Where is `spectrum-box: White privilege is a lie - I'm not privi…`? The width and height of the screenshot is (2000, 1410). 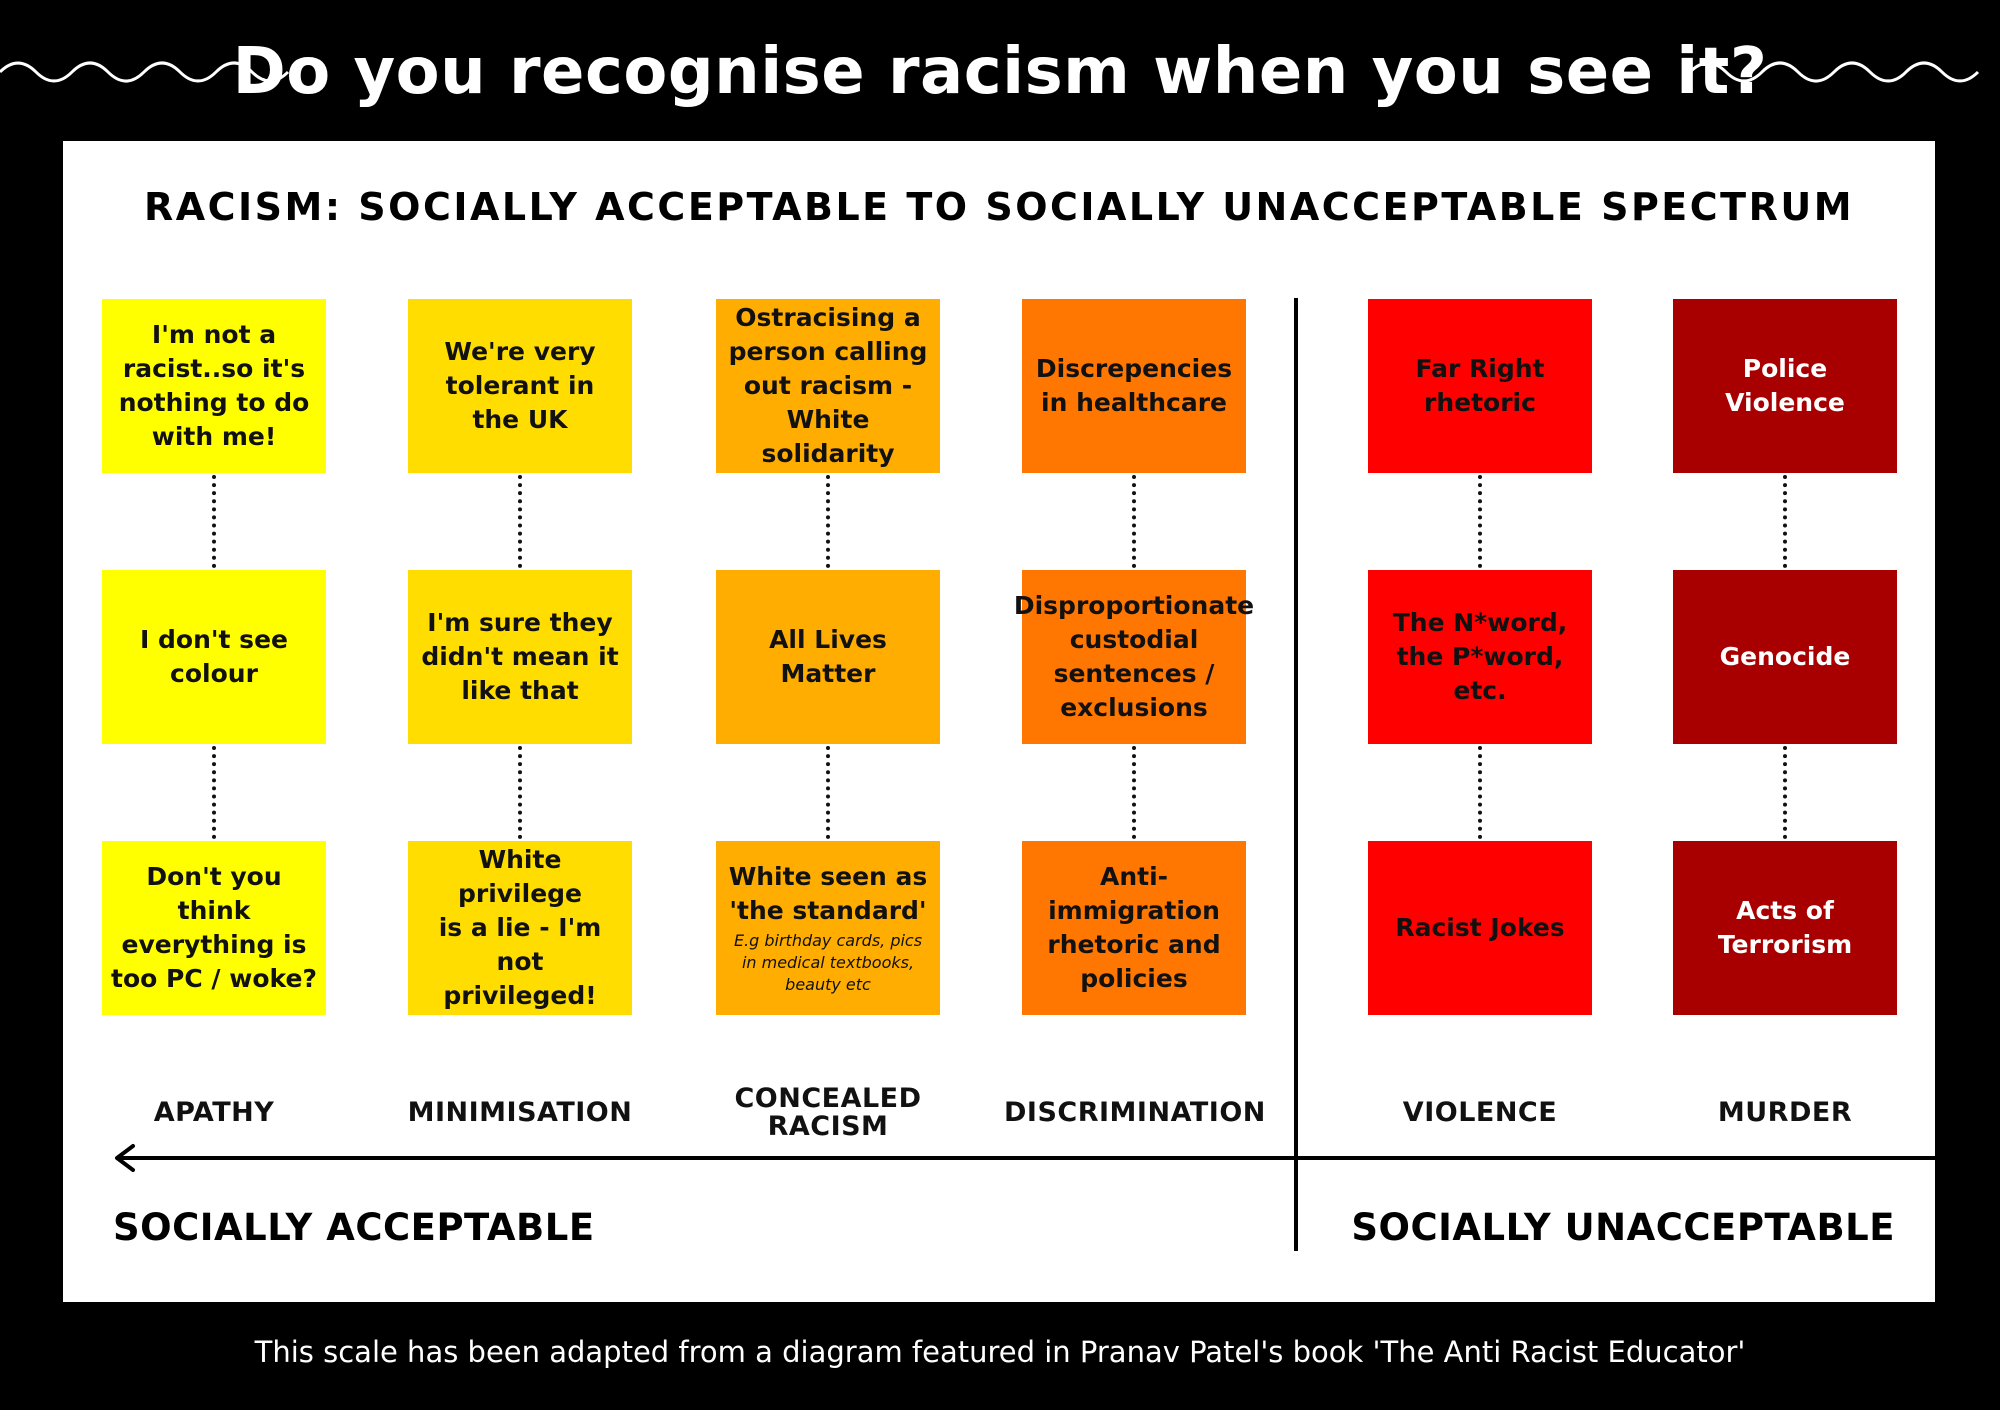 spectrum-box: White privilege is a lie - I'm not privi… is located at coordinates (520, 928).